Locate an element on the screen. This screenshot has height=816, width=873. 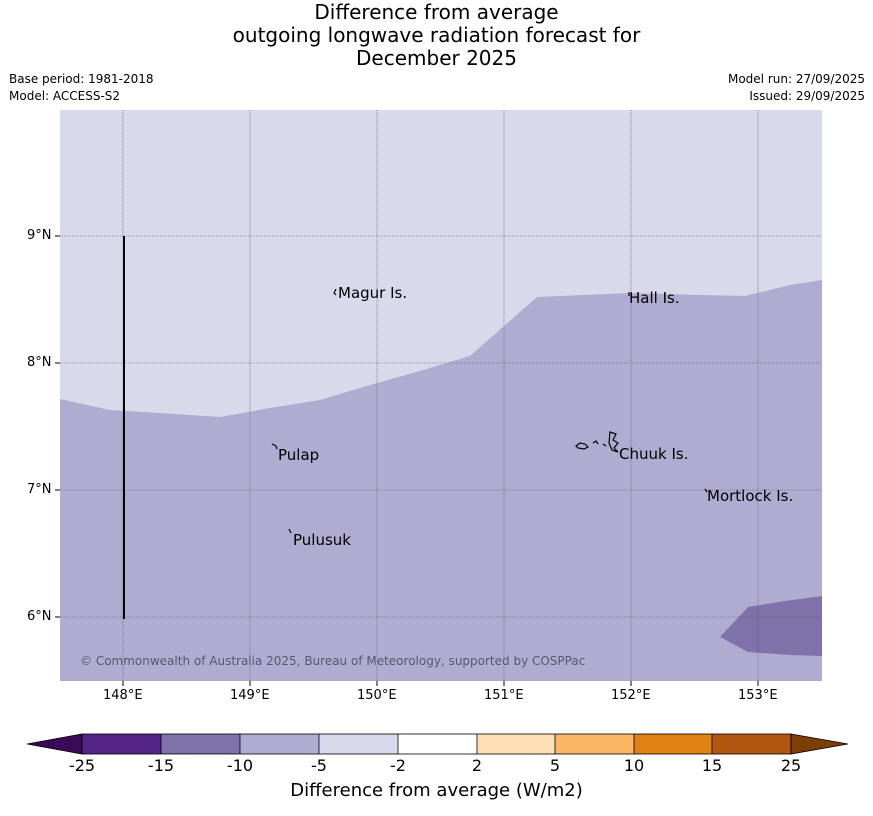
colorbar-label: 5 is located at coordinates (555, 765).